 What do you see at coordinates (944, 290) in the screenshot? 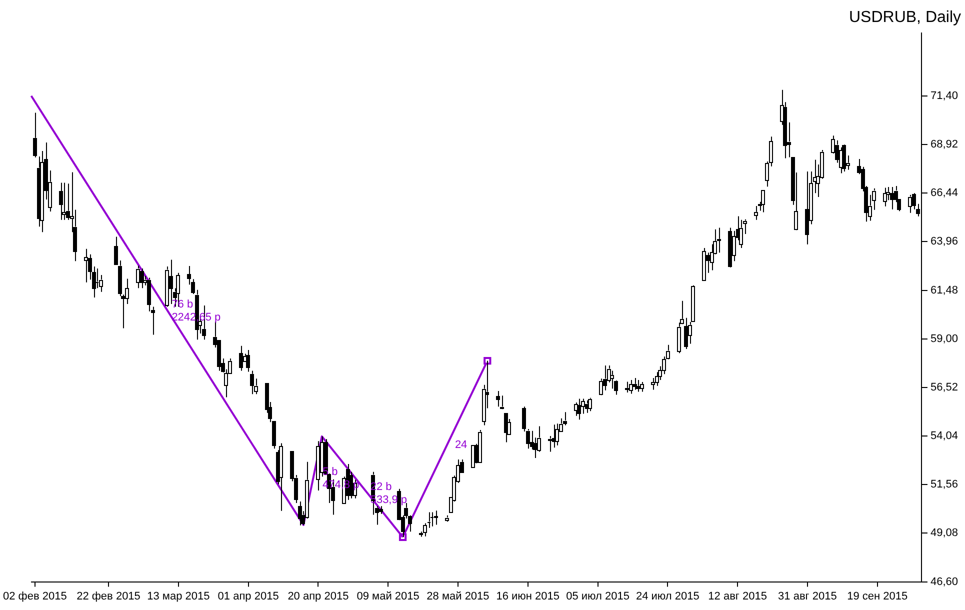
I see `y-tick-label: 61,48` at bounding box center [944, 290].